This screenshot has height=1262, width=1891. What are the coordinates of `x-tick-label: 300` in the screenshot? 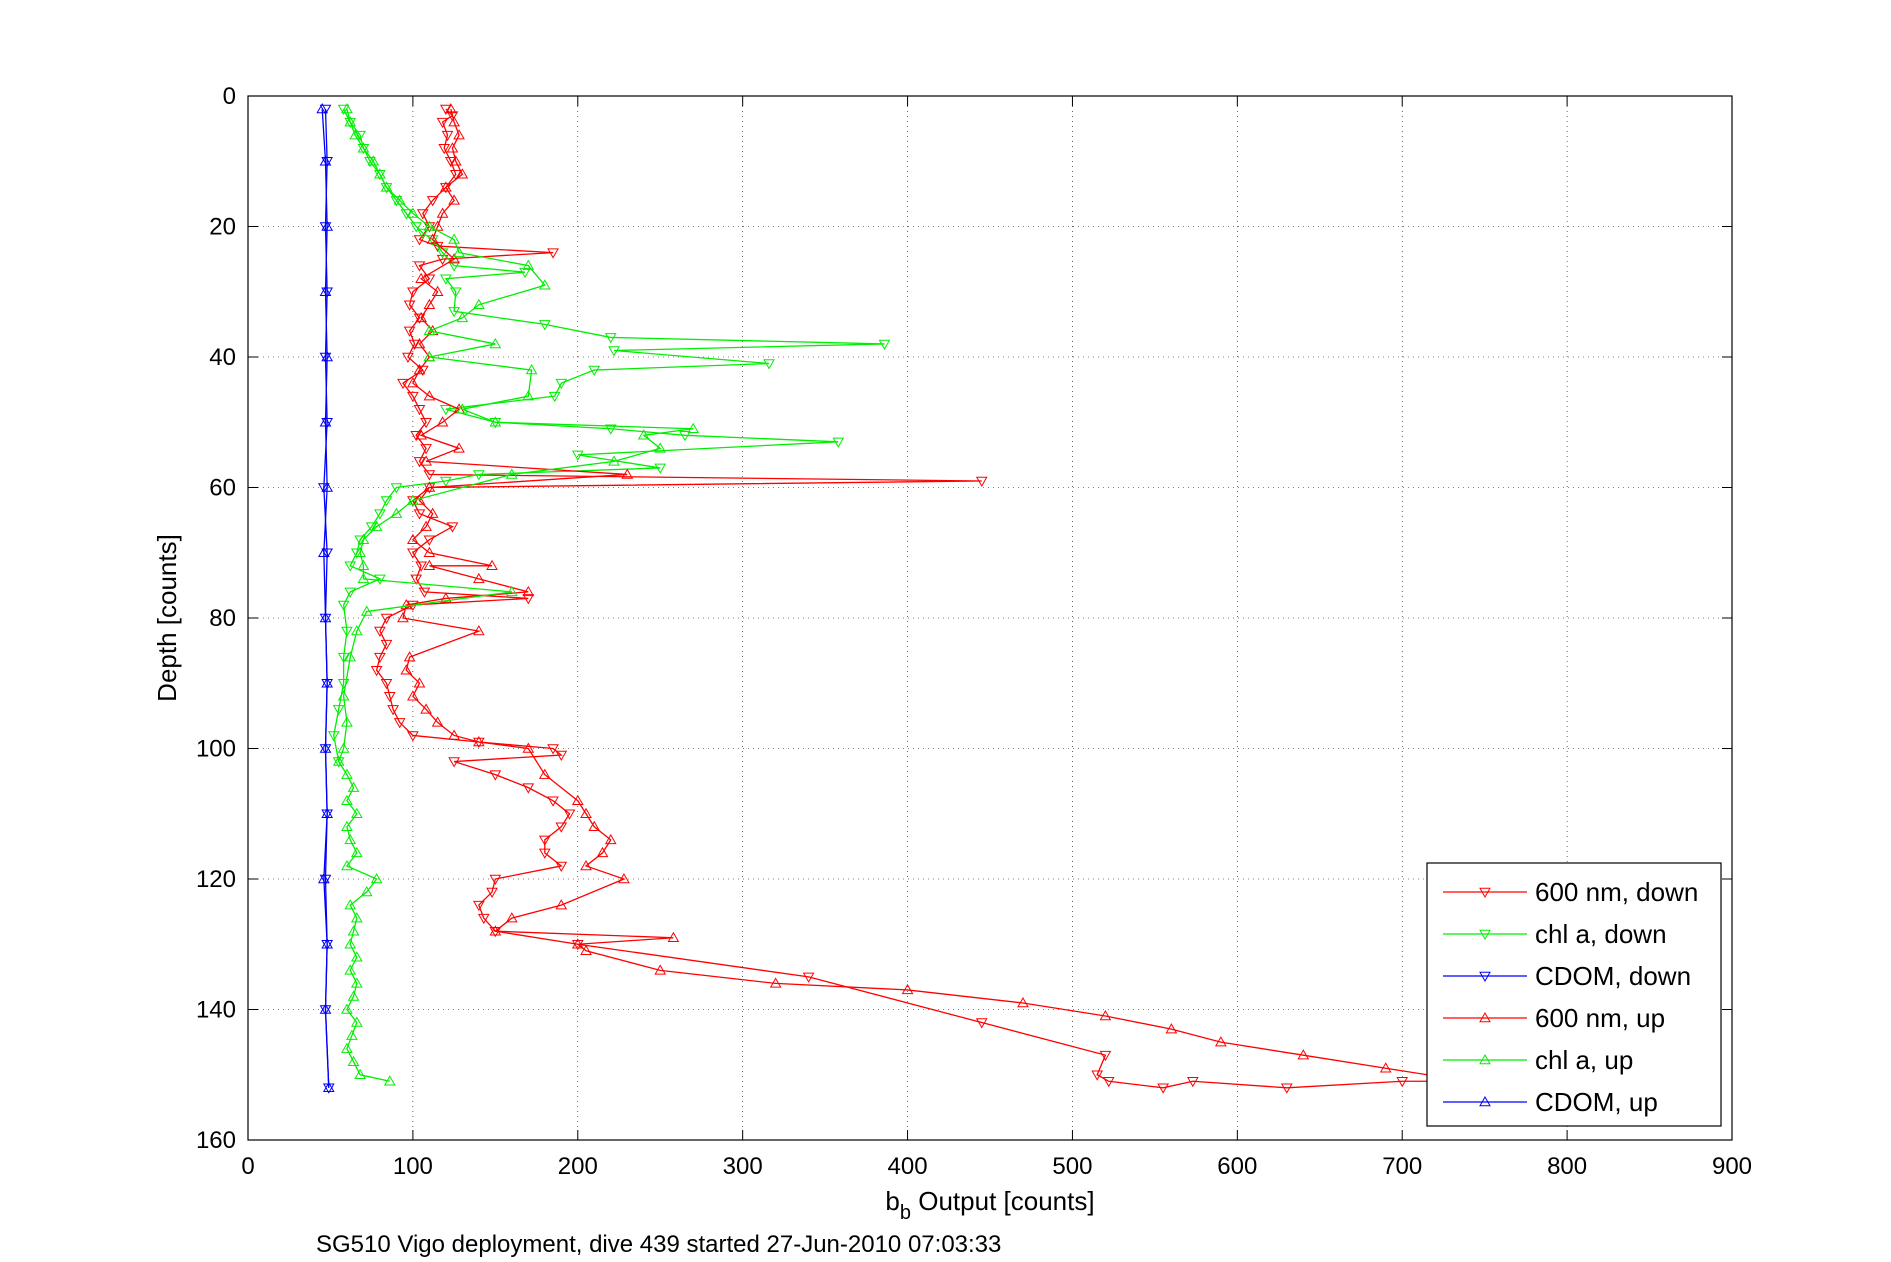 It's located at (743, 1166).